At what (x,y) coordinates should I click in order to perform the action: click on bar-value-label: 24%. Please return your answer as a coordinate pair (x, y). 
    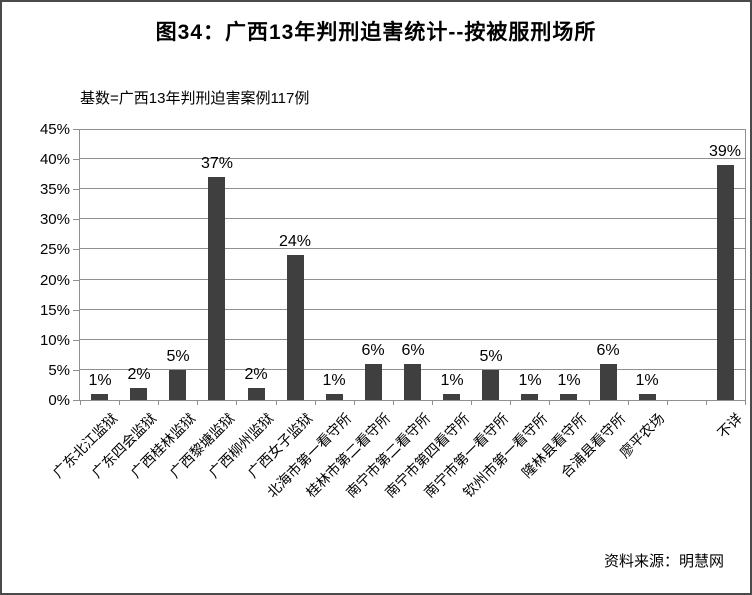
    Looking at the image, I should click on (295, 241).